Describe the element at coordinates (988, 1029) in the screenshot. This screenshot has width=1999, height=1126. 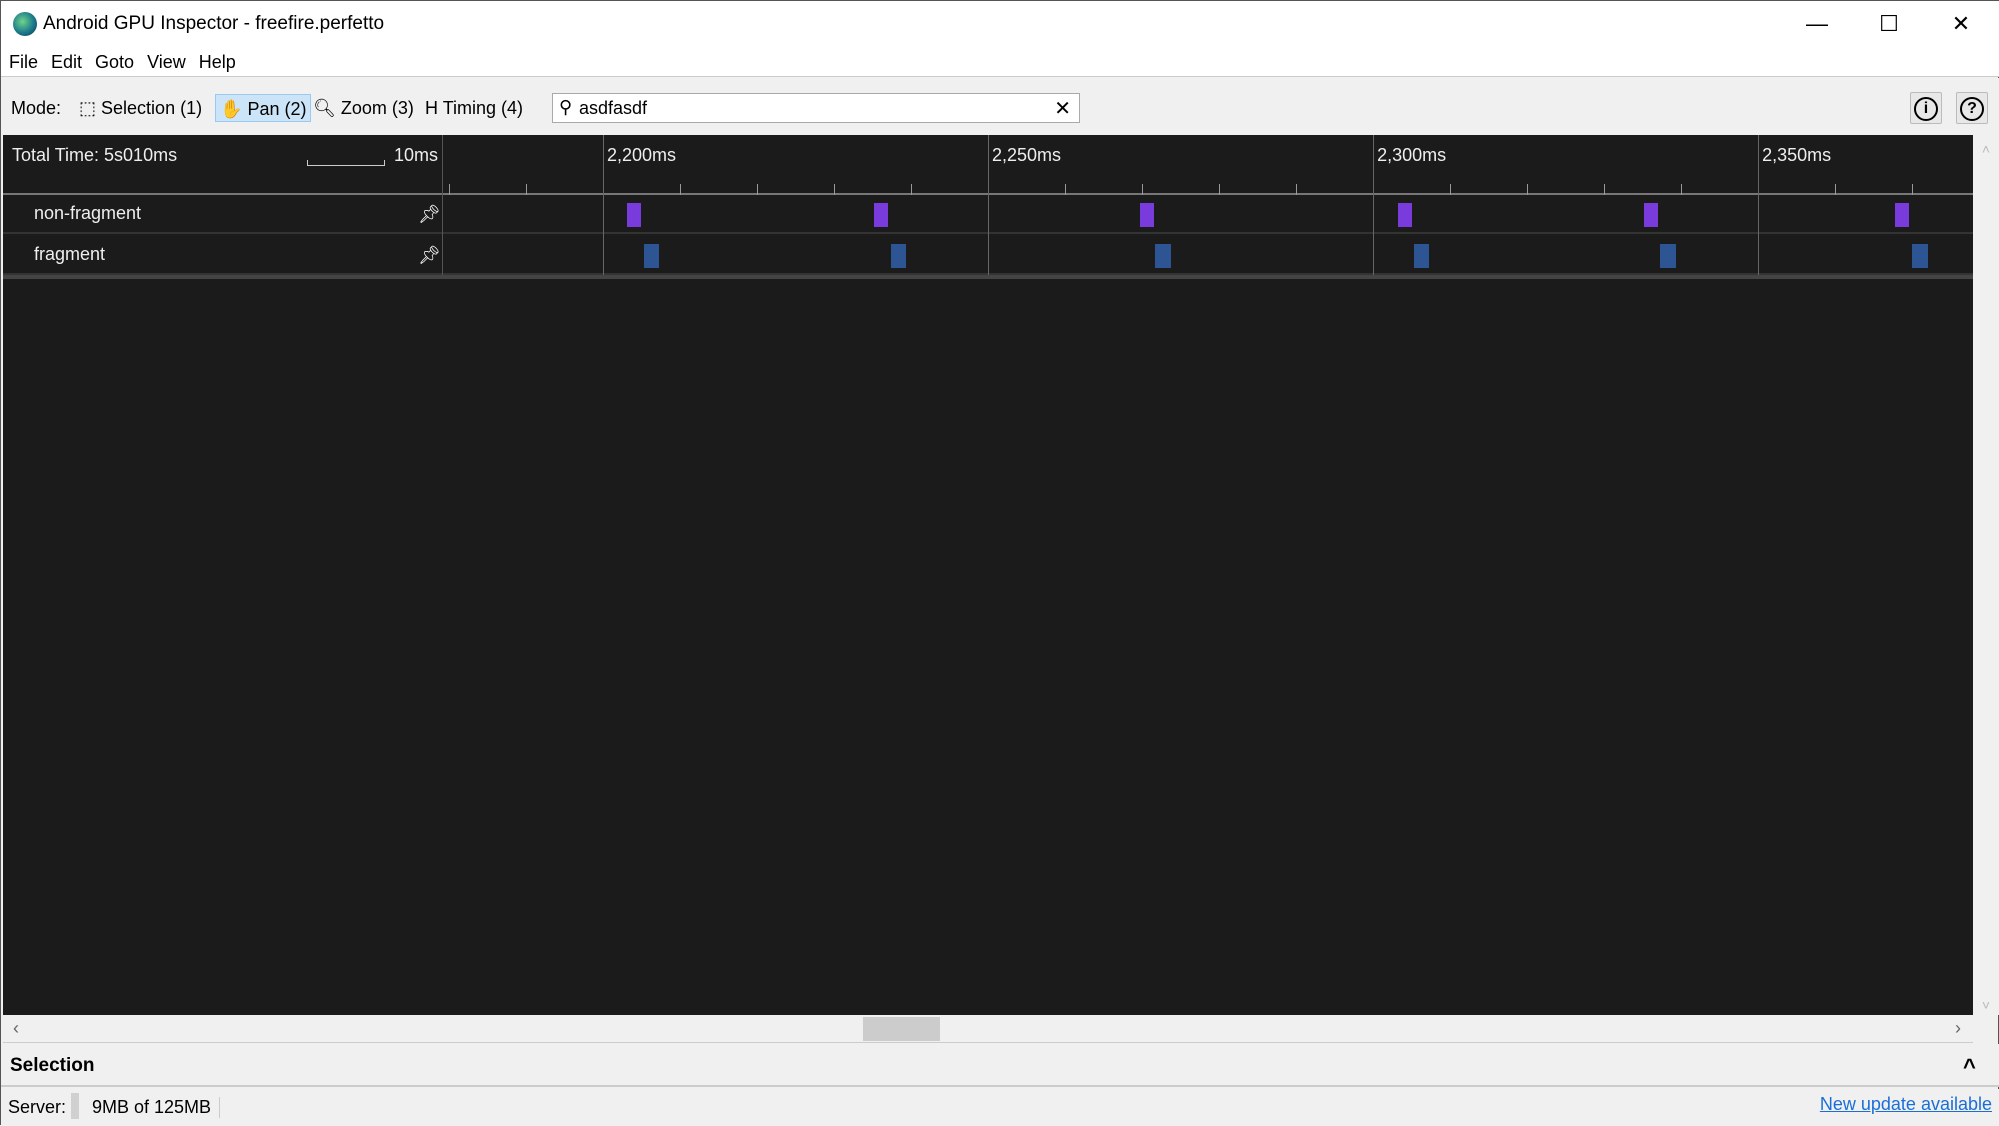
I see `horizontal-scrollbar: ‹ ›` at that location.